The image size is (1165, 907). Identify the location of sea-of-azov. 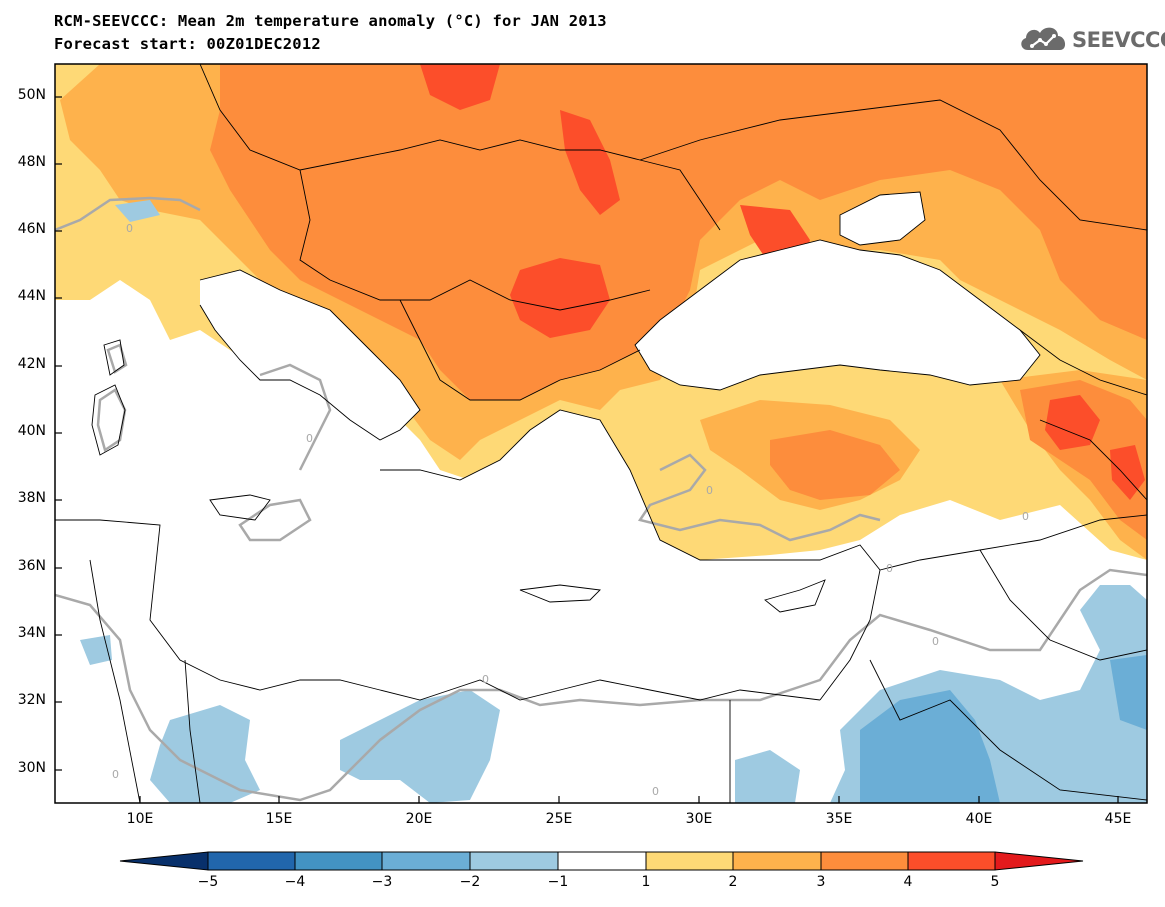
(882, 218).